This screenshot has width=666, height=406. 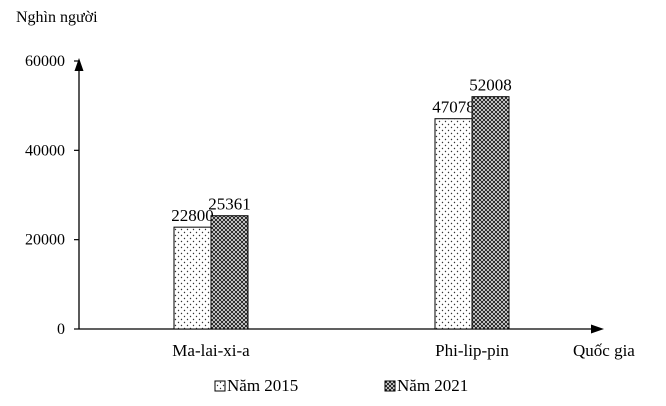 What do you see at coordinates (45, 61) in the screenshot?
I see `y-tick-label: 60000` at bounding box center [45, 61].